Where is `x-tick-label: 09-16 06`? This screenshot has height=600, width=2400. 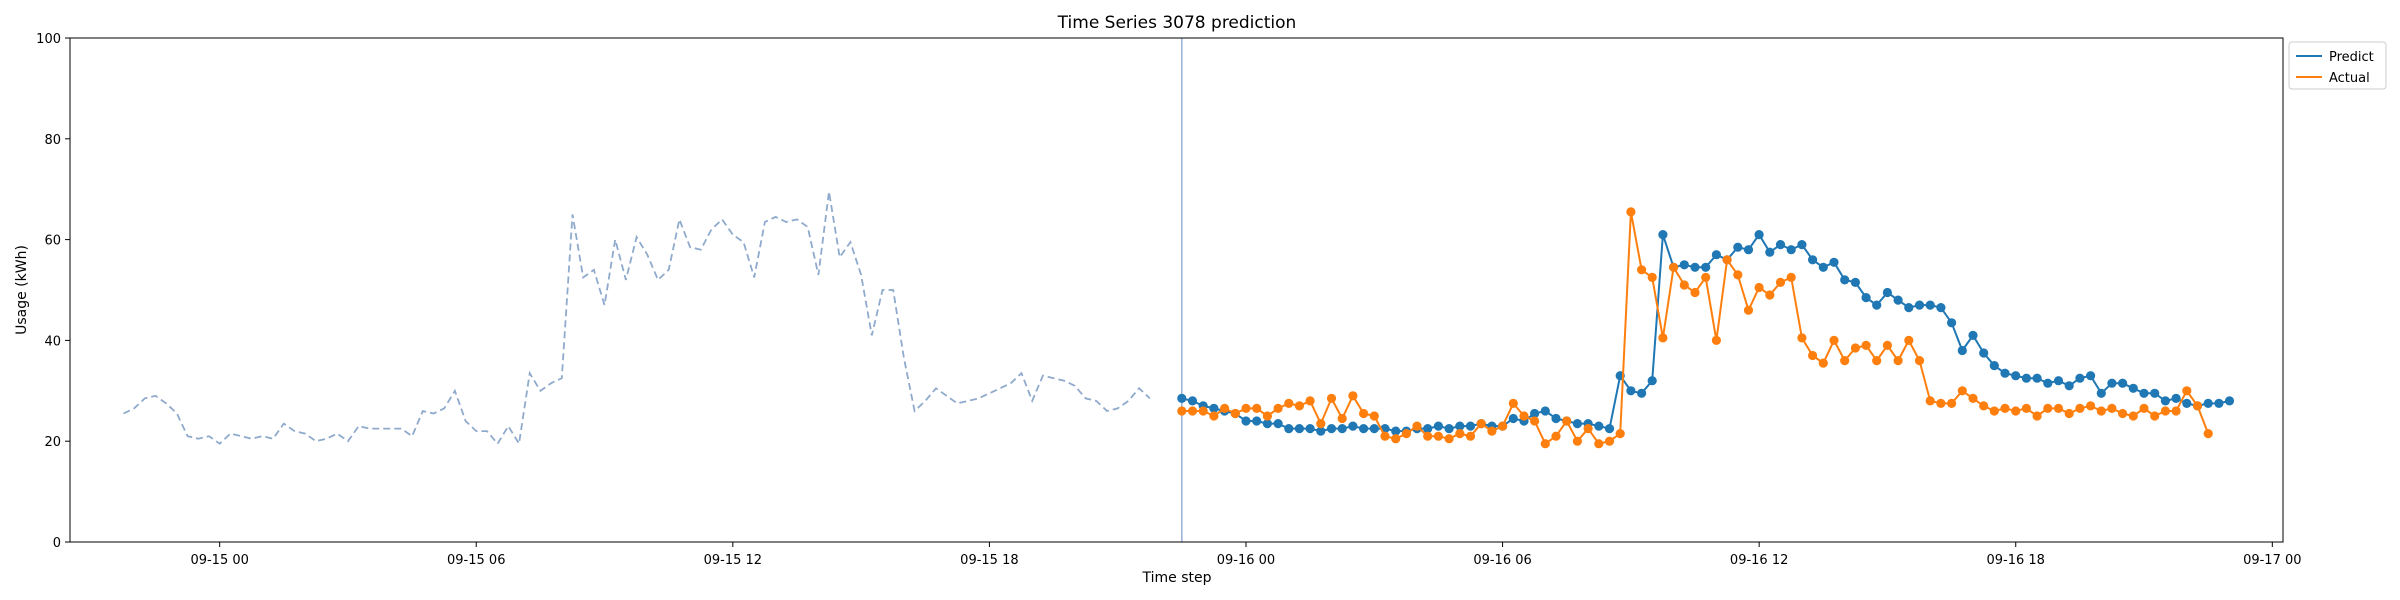 x-tick-label: 09-16 06 is located at coordinates (1502, 560).